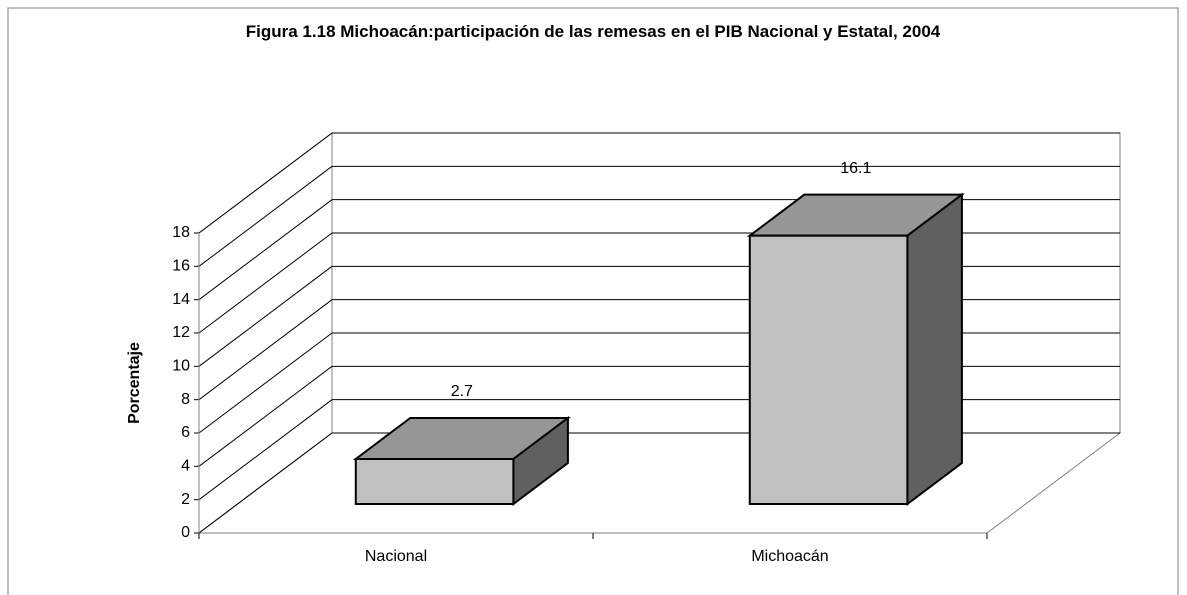 The width and height of the screenshot is (1187, 595). What do you see at coordinates (181, 266) in the screenshot?
I see `y-tick-label: 16` at bounding box center [181, 266].